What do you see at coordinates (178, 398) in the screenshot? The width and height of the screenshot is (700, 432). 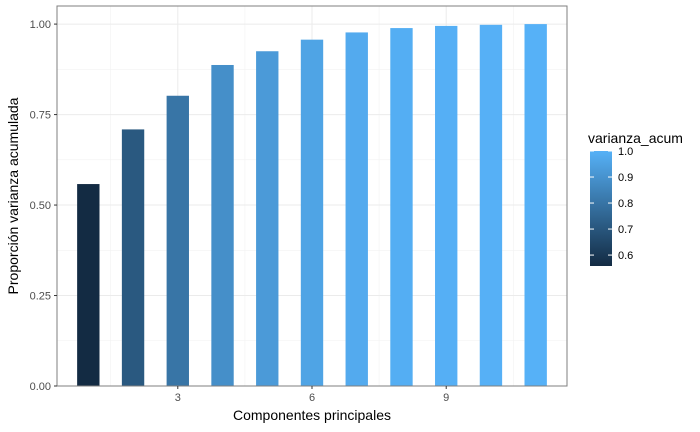 I see `x-tick-label: 3` at bounding box center [178, 398].